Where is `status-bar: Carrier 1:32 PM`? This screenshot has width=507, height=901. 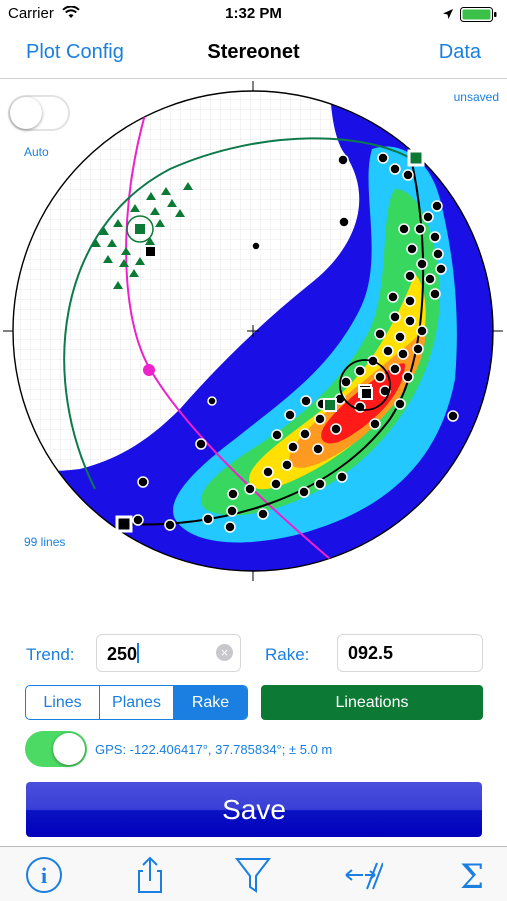 status-bar: Carrier 1:32 PM is located at coordinates (253, 14).